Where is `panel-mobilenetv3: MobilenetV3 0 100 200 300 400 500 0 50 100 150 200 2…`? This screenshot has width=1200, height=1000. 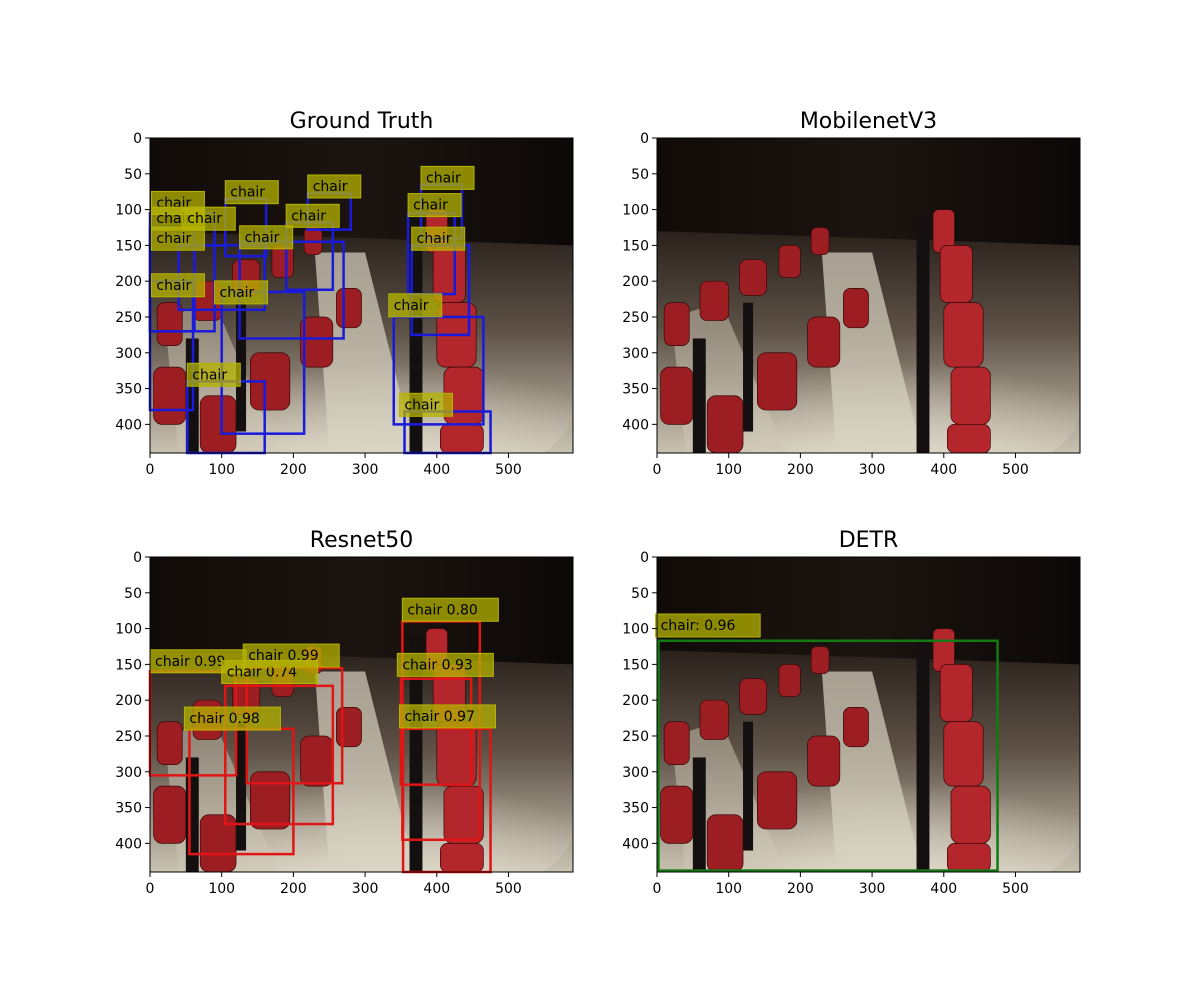 panel-mobilenetv3: MobilenetV3 0 100 200 300 400 500 0 50 100 150 200 2… is located at coordinates (851, 293).